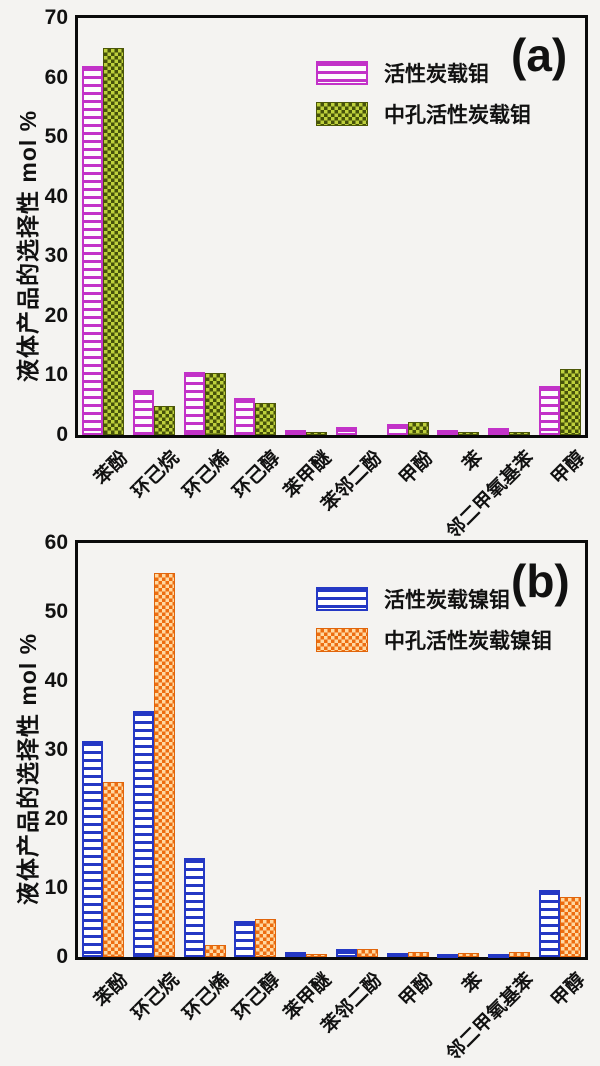 Image resolution: width=600 pixels, height=1066 pixels. I want to click on x-tick-label-b-甲酚: 甲酚, so click(416, 990).